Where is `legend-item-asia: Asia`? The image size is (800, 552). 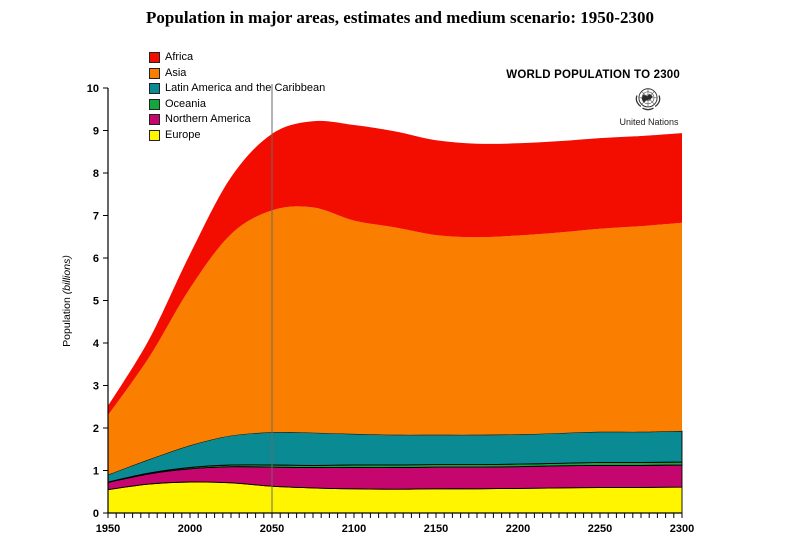 legend-item-asia: Asia is located at coordinates (237, 74).